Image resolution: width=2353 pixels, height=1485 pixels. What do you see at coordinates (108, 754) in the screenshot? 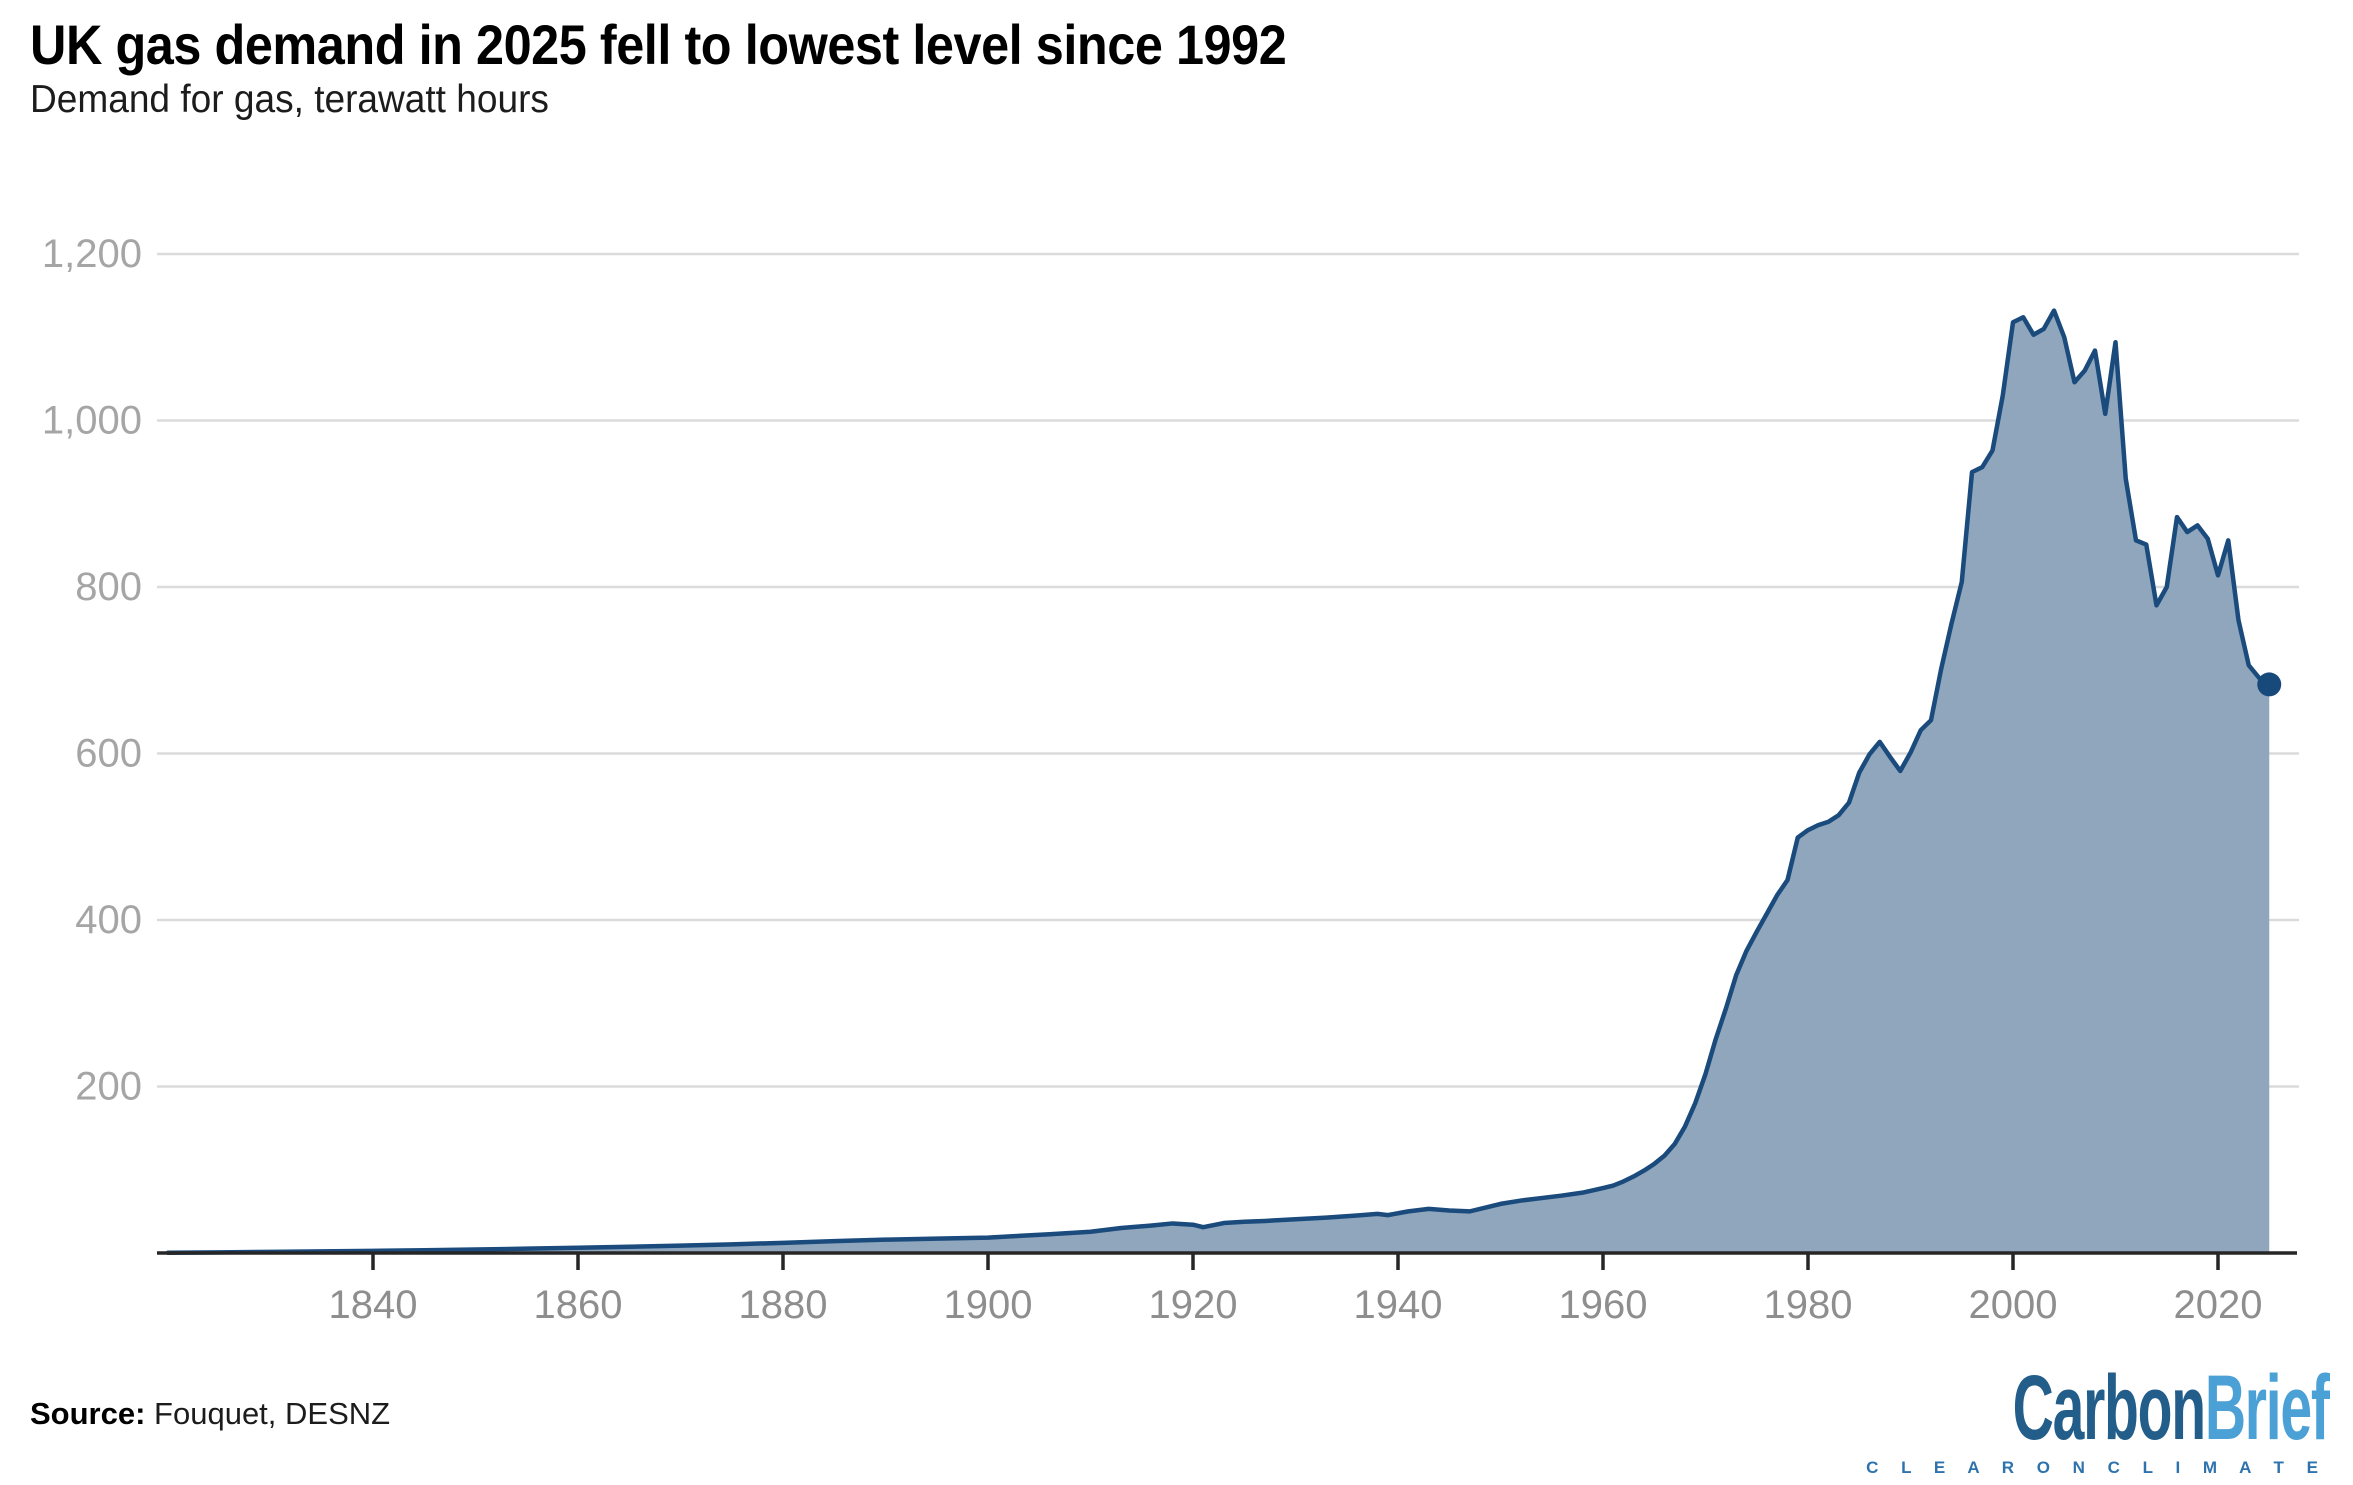
I see `y-tick-label: 600` at bounding box center [108, 754].